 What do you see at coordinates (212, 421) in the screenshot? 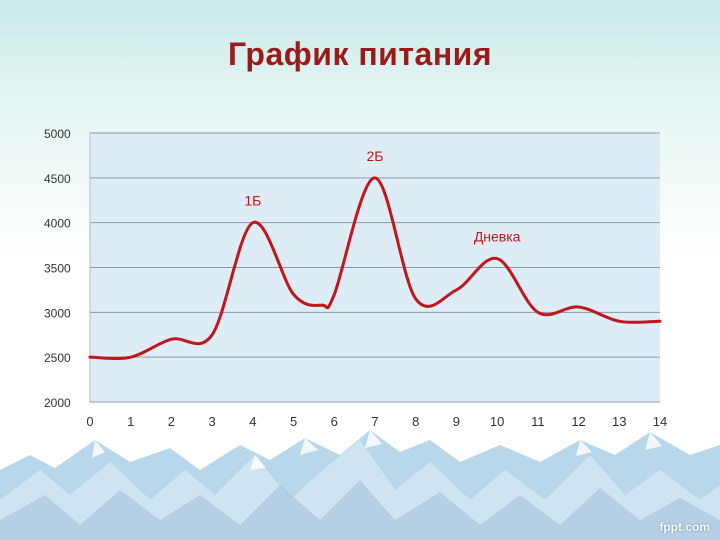
I see `x-tick-label: 3` at bounding box center [212, 421].